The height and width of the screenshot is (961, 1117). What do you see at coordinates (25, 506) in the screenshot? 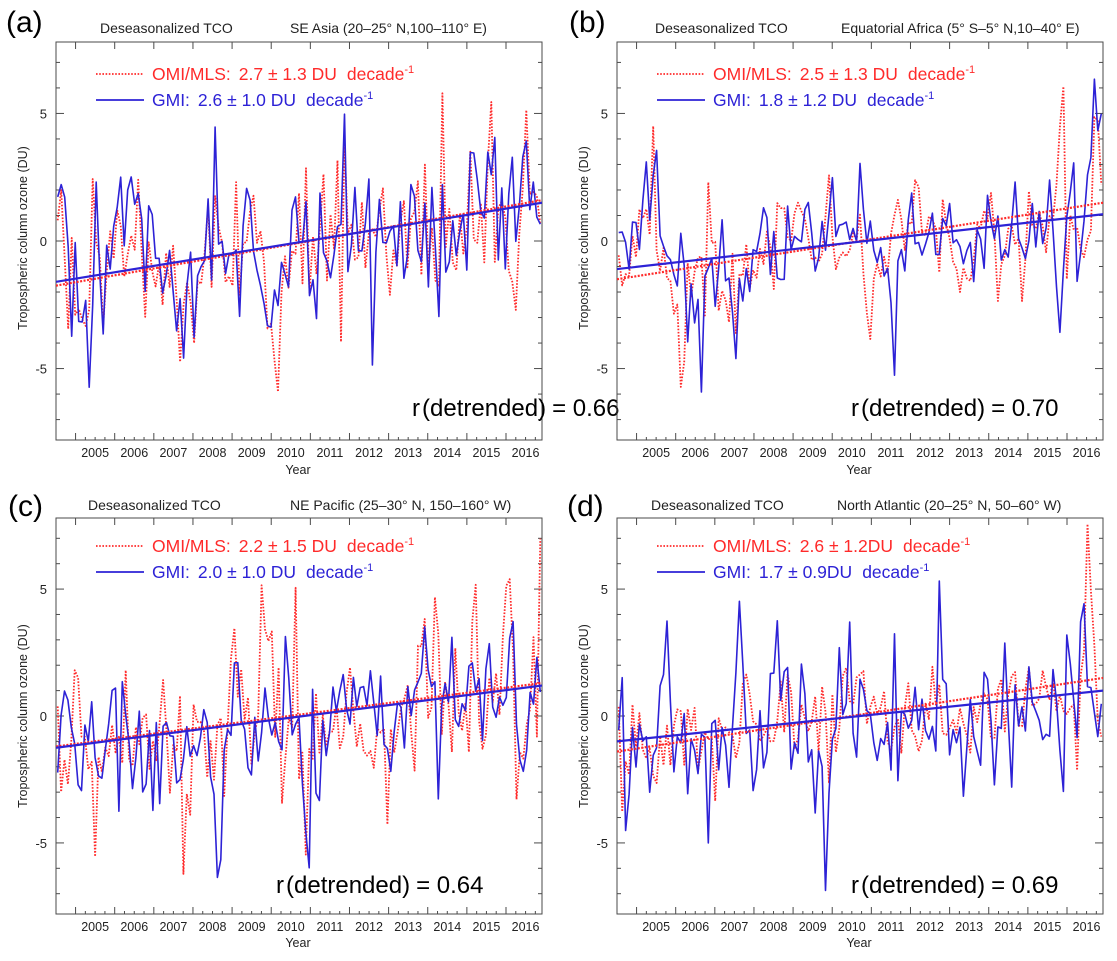
I see `panel-label: (c)` at bounding box center [25, 506].